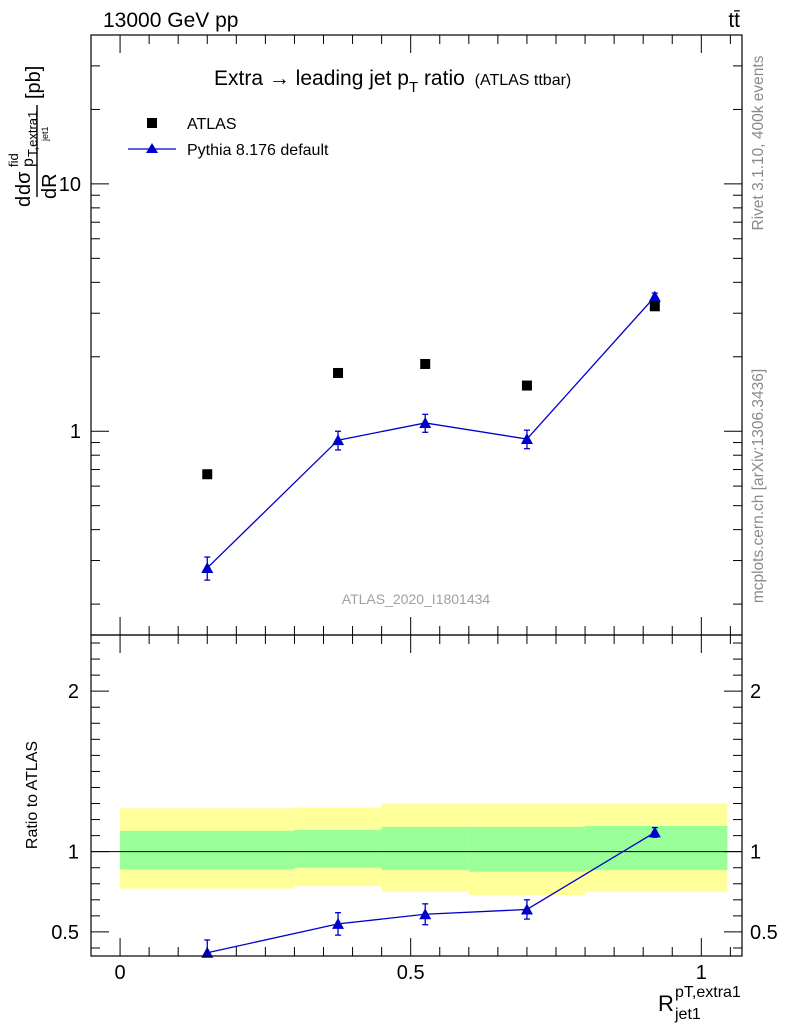 The height and width of the screenshot is (1024, 786). I want to click on x-label-R: R, so click(666, 1003).